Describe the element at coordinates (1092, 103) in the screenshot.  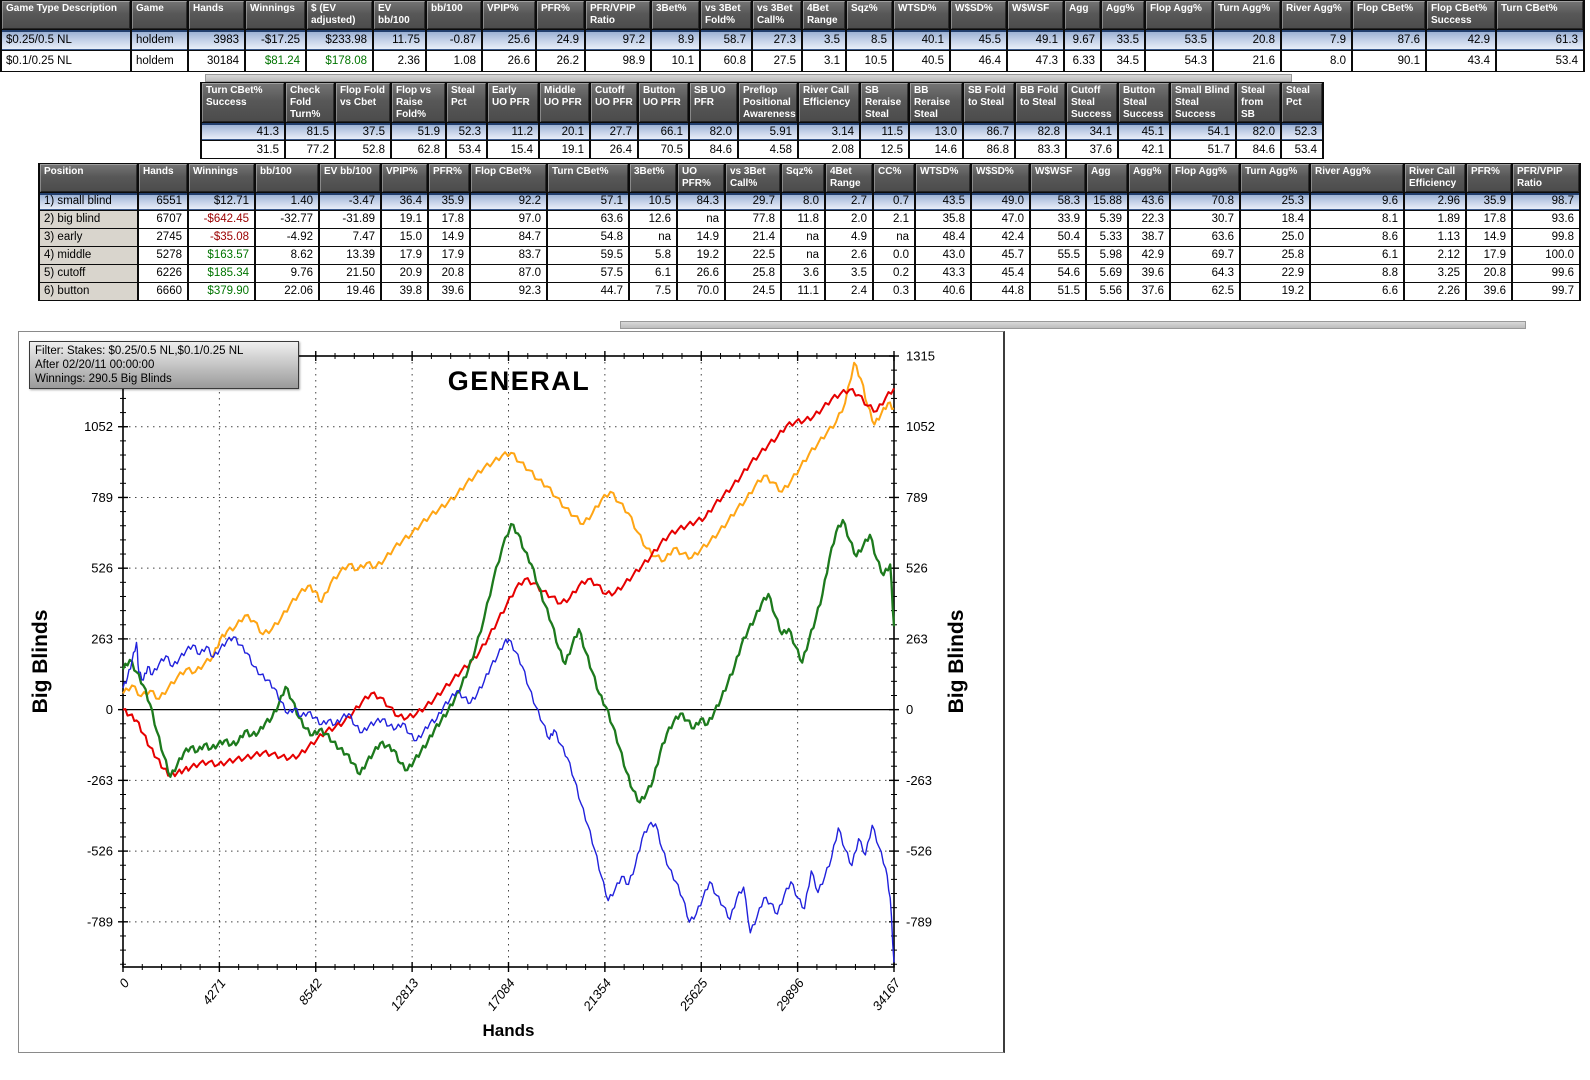
I see `column-header: Cutoff Steal Success` at that location.